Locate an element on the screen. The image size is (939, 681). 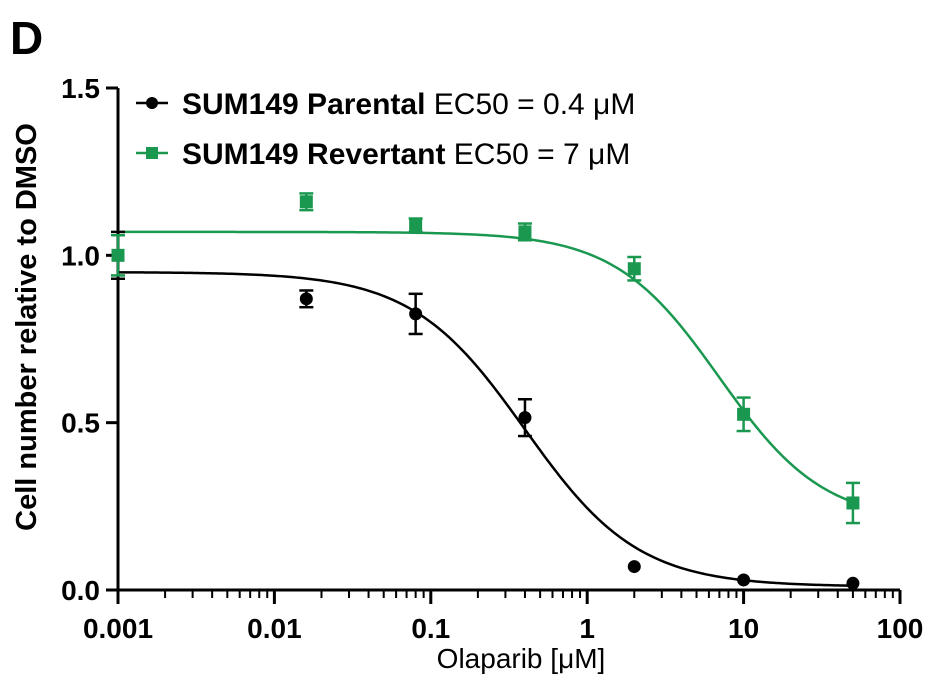
x-tick-label: 0.001 is located at coordinates (118, 628).